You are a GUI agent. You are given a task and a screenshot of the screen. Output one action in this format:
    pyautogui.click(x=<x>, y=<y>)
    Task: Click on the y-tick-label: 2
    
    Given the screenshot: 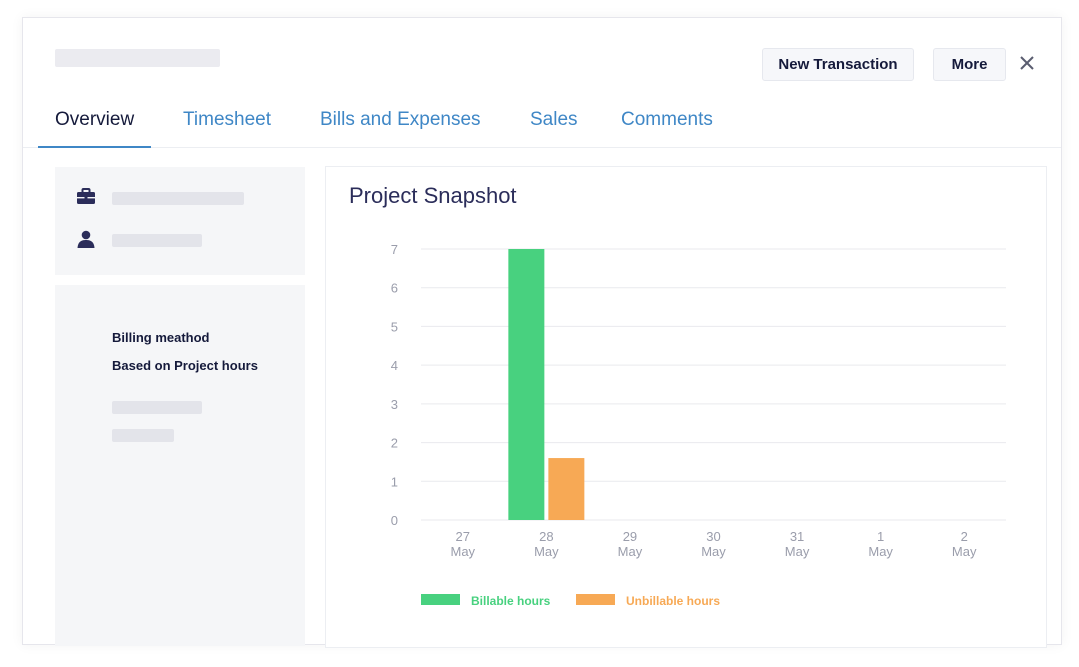 What is the action you would take?
    pyautogui.click(x=394, y=443)
    